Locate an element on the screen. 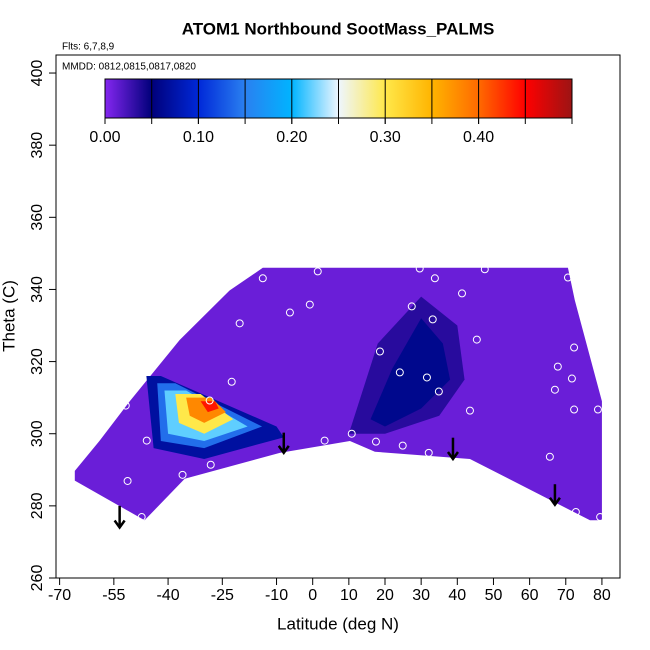 Image resolution: width=650 pixels, height=650 pixels. y-tick-label: 400 is located at coordinates (37, 73).